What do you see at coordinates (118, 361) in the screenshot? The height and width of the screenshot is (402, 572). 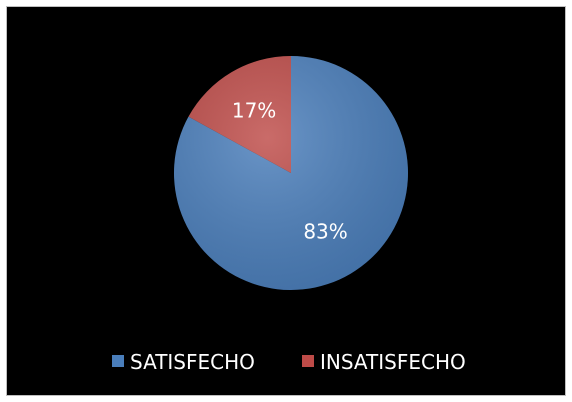 I see `legend-swatch-satisfecho` at bounding box center [118, 361].